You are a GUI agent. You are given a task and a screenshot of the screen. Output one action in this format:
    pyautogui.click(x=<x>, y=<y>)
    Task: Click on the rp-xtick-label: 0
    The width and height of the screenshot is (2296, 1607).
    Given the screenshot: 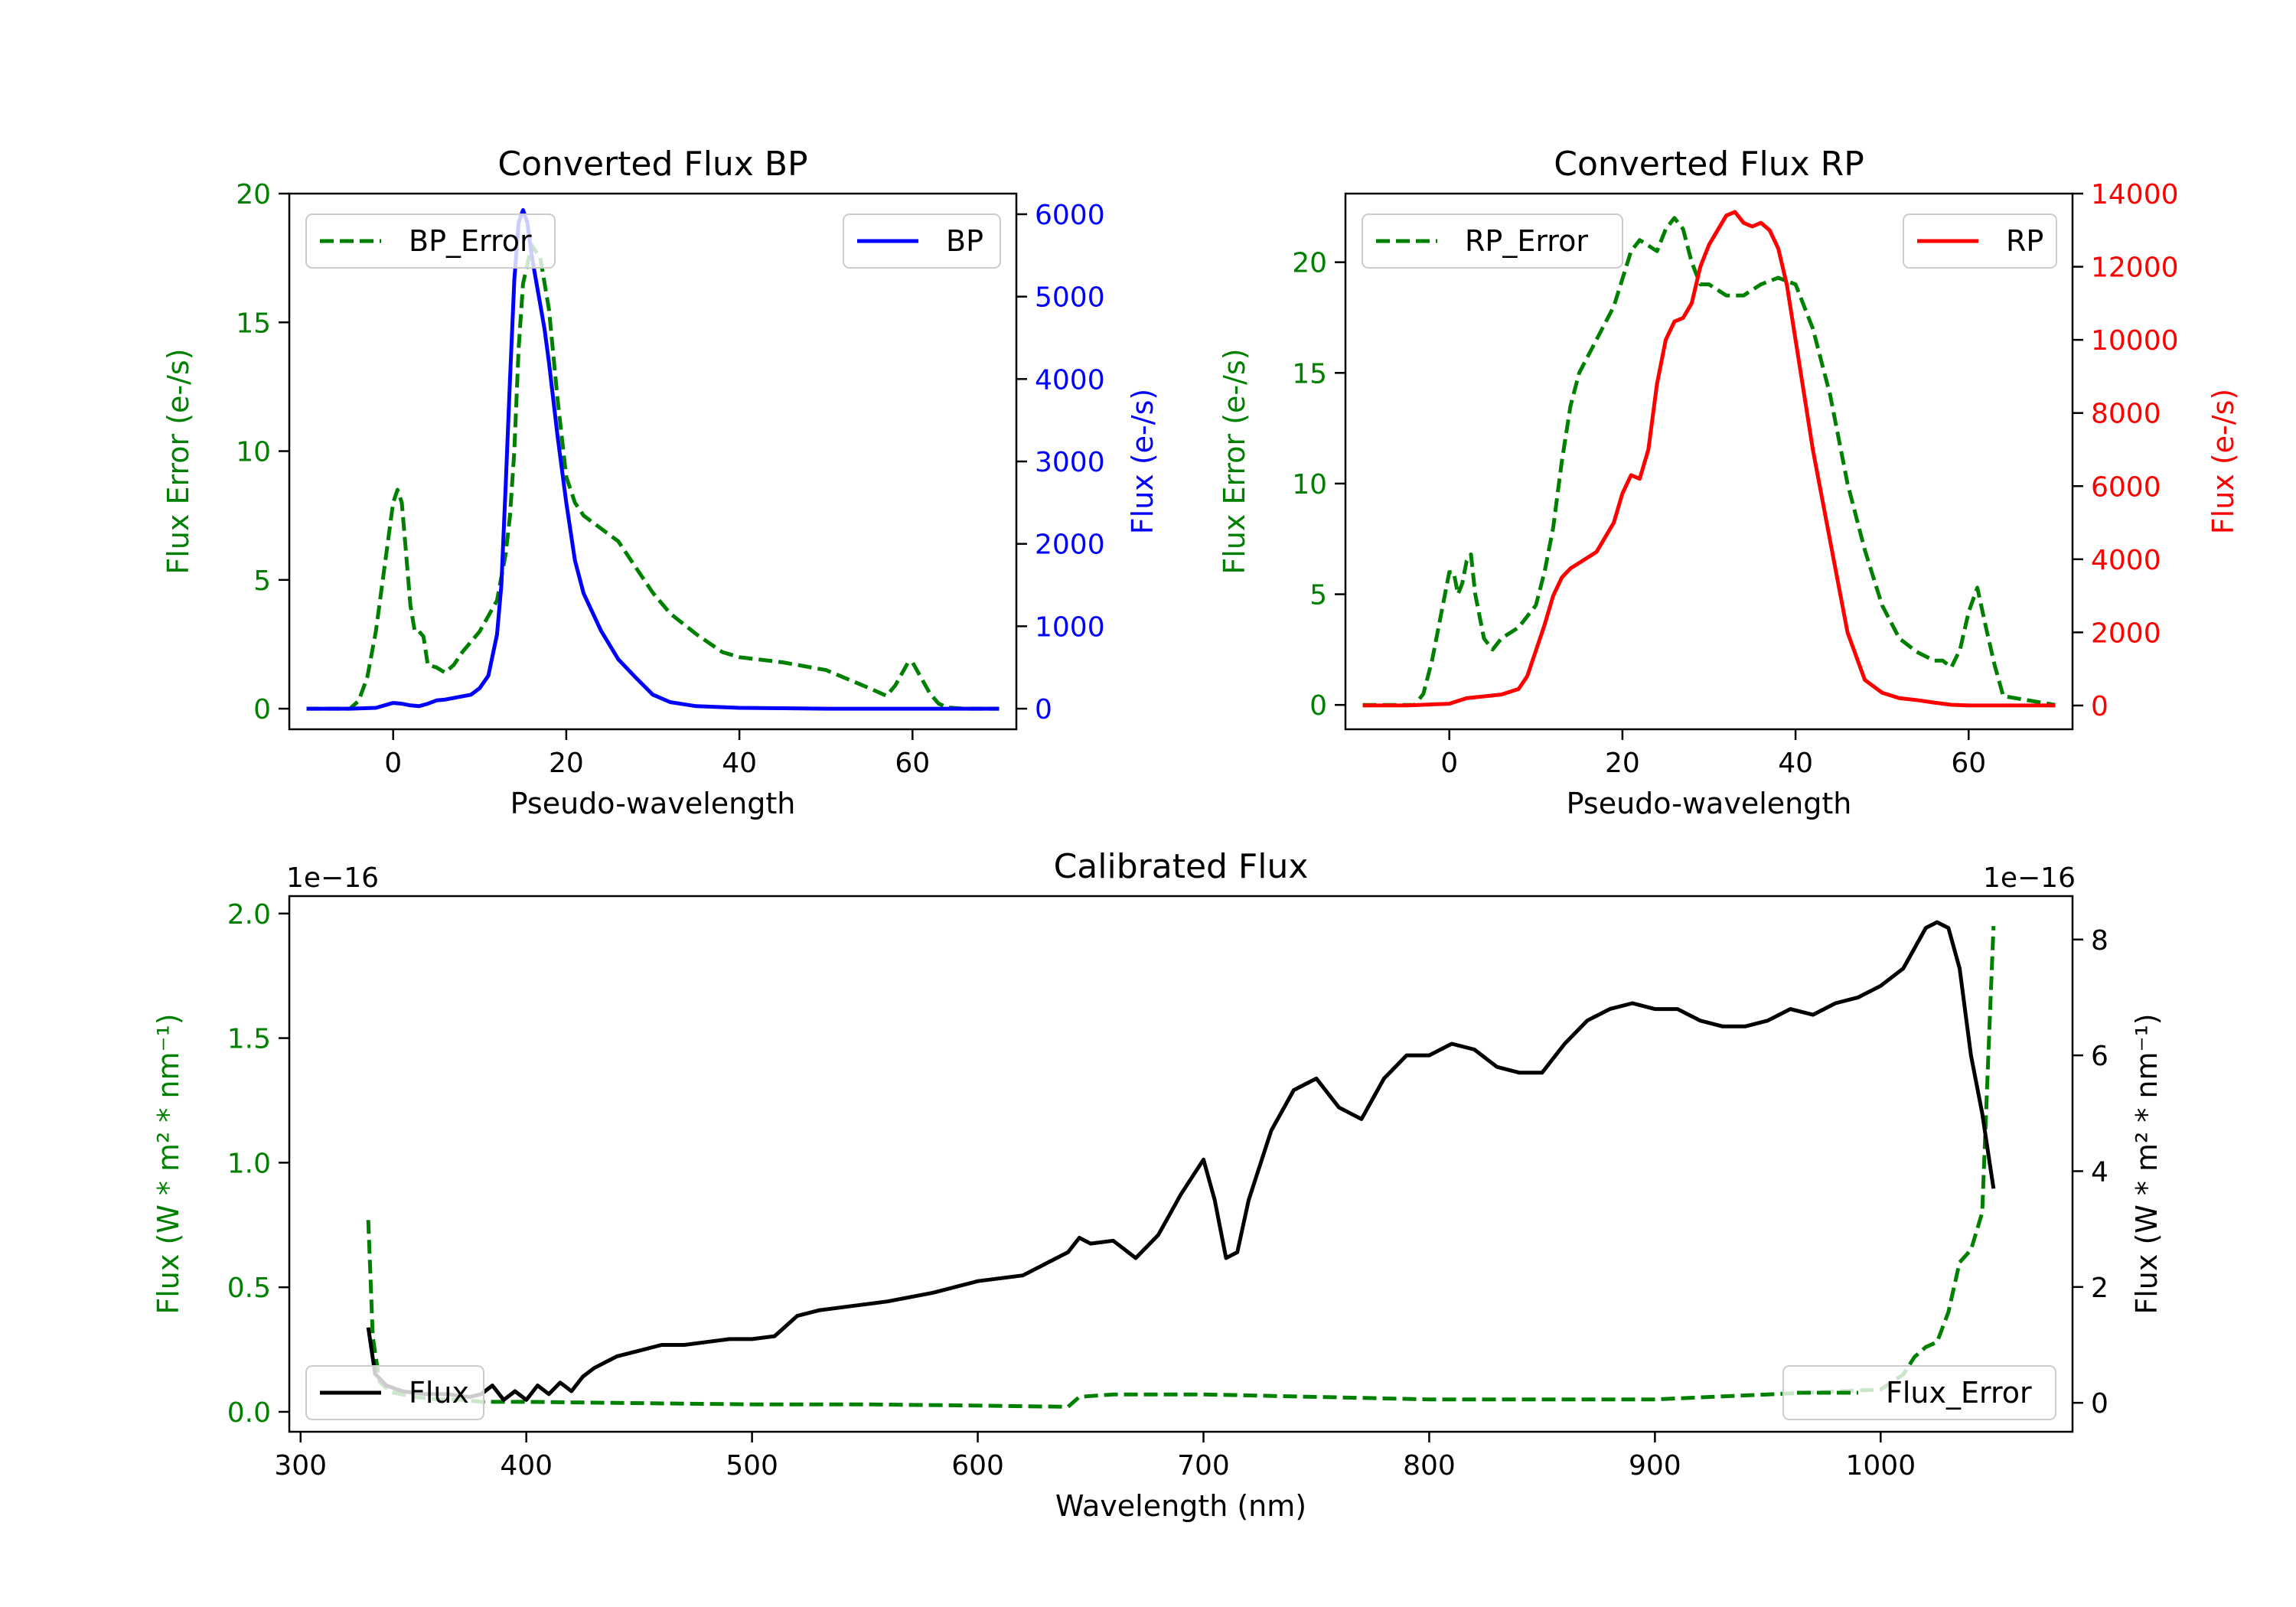 What is the action you would take?
    pyautogui.click(x=1449, y=763)
    